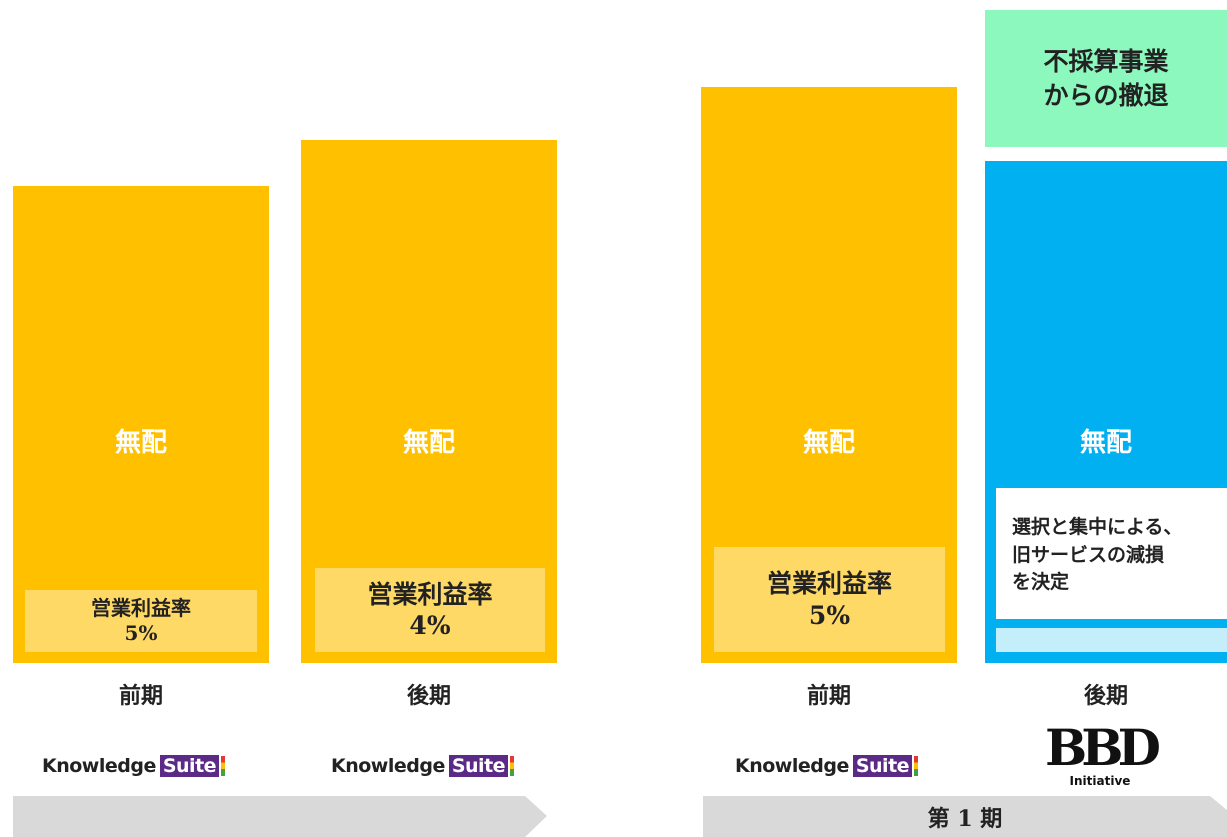 The image size is (1227, 837). Describe the element at coordinates (1097, 527) in the screenshot. I see `note-line: 選択と集中による、` at that location.